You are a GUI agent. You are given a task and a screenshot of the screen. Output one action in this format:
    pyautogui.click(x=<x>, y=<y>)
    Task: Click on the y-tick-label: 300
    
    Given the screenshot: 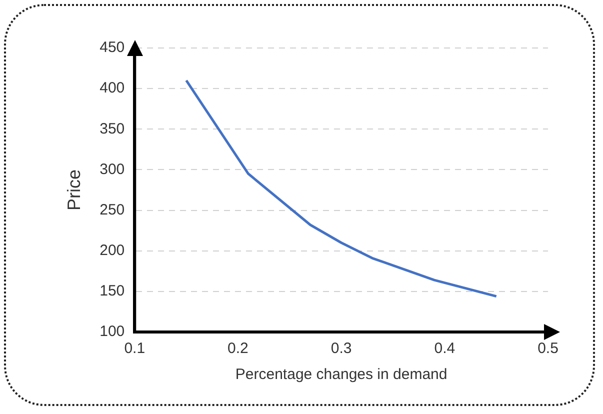 What is the action you would take?
    pyautogui.click(x=112, y=169)
    